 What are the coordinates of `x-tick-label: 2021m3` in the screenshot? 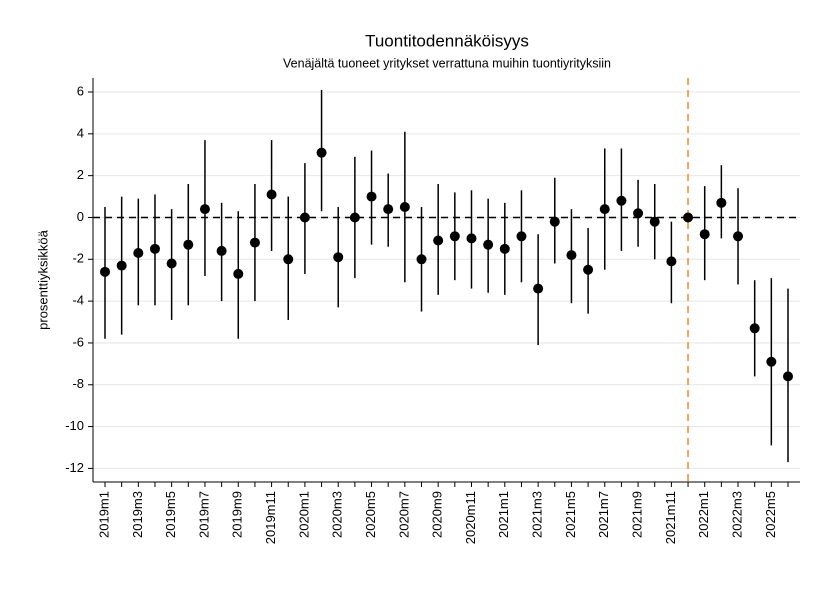 It's located at (537, 514).